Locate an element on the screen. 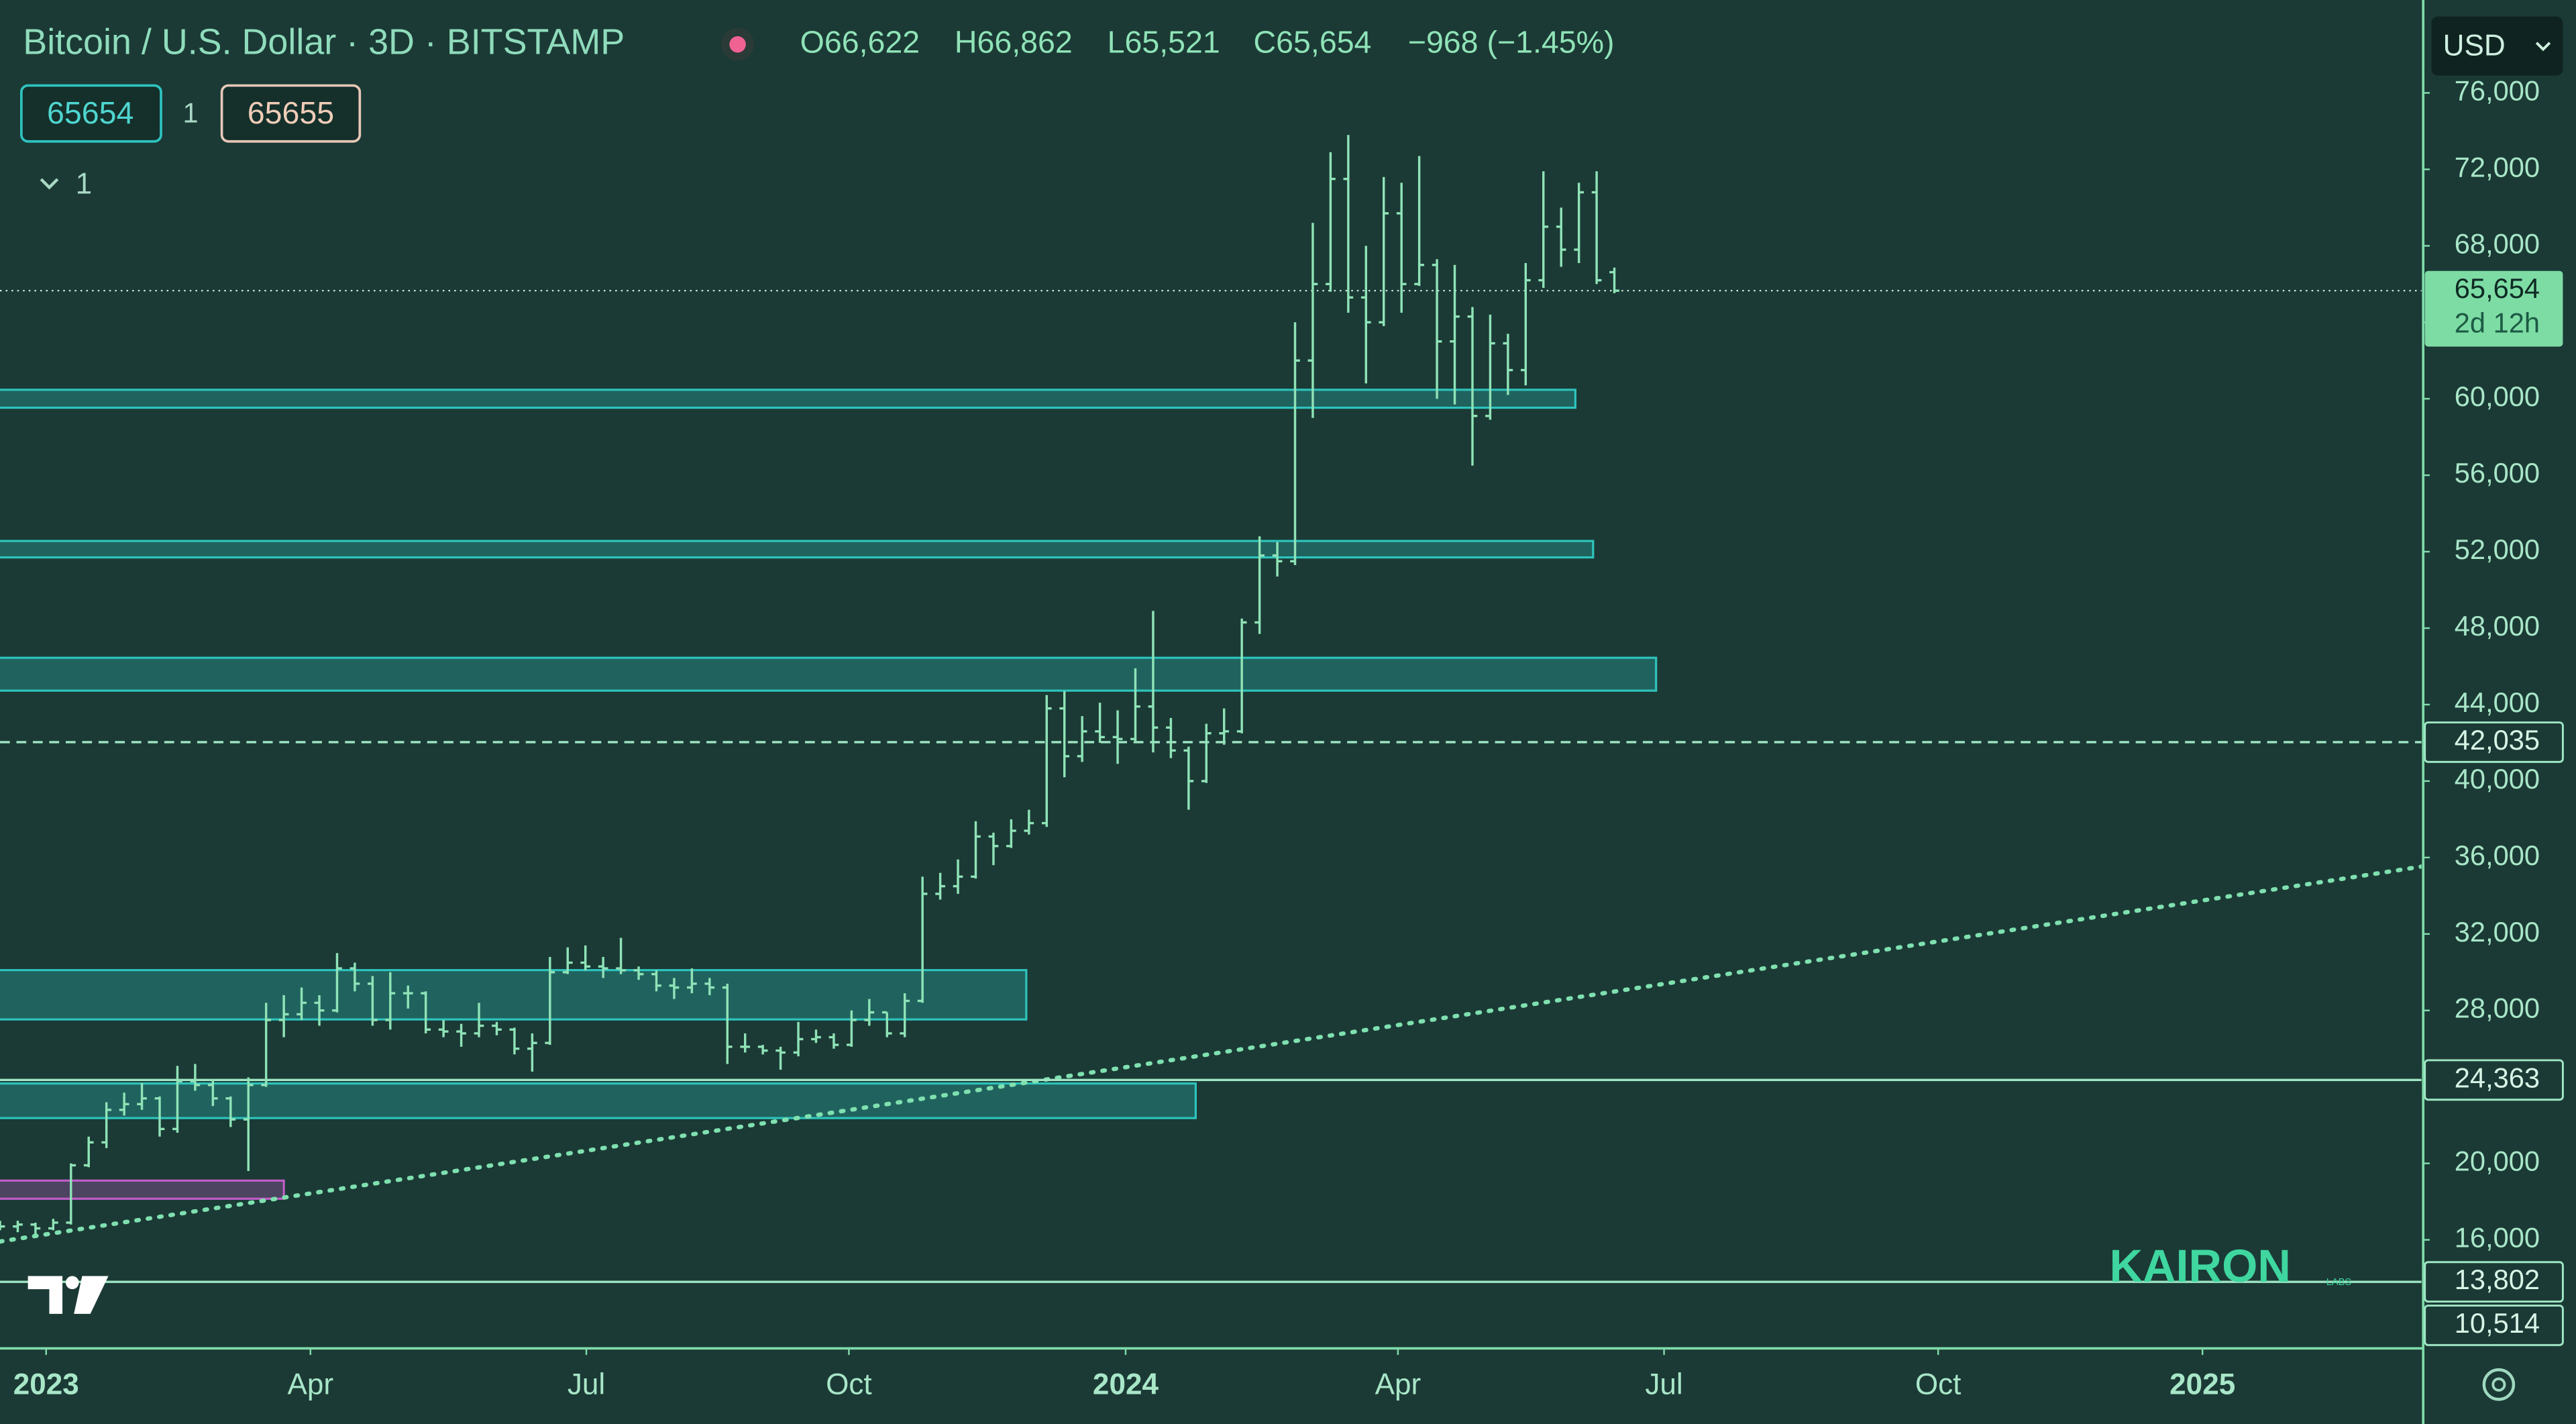 This screenshot has height=1424, width=2576. y-tick-label: 56,000 is located at coordinates (2497, 473).